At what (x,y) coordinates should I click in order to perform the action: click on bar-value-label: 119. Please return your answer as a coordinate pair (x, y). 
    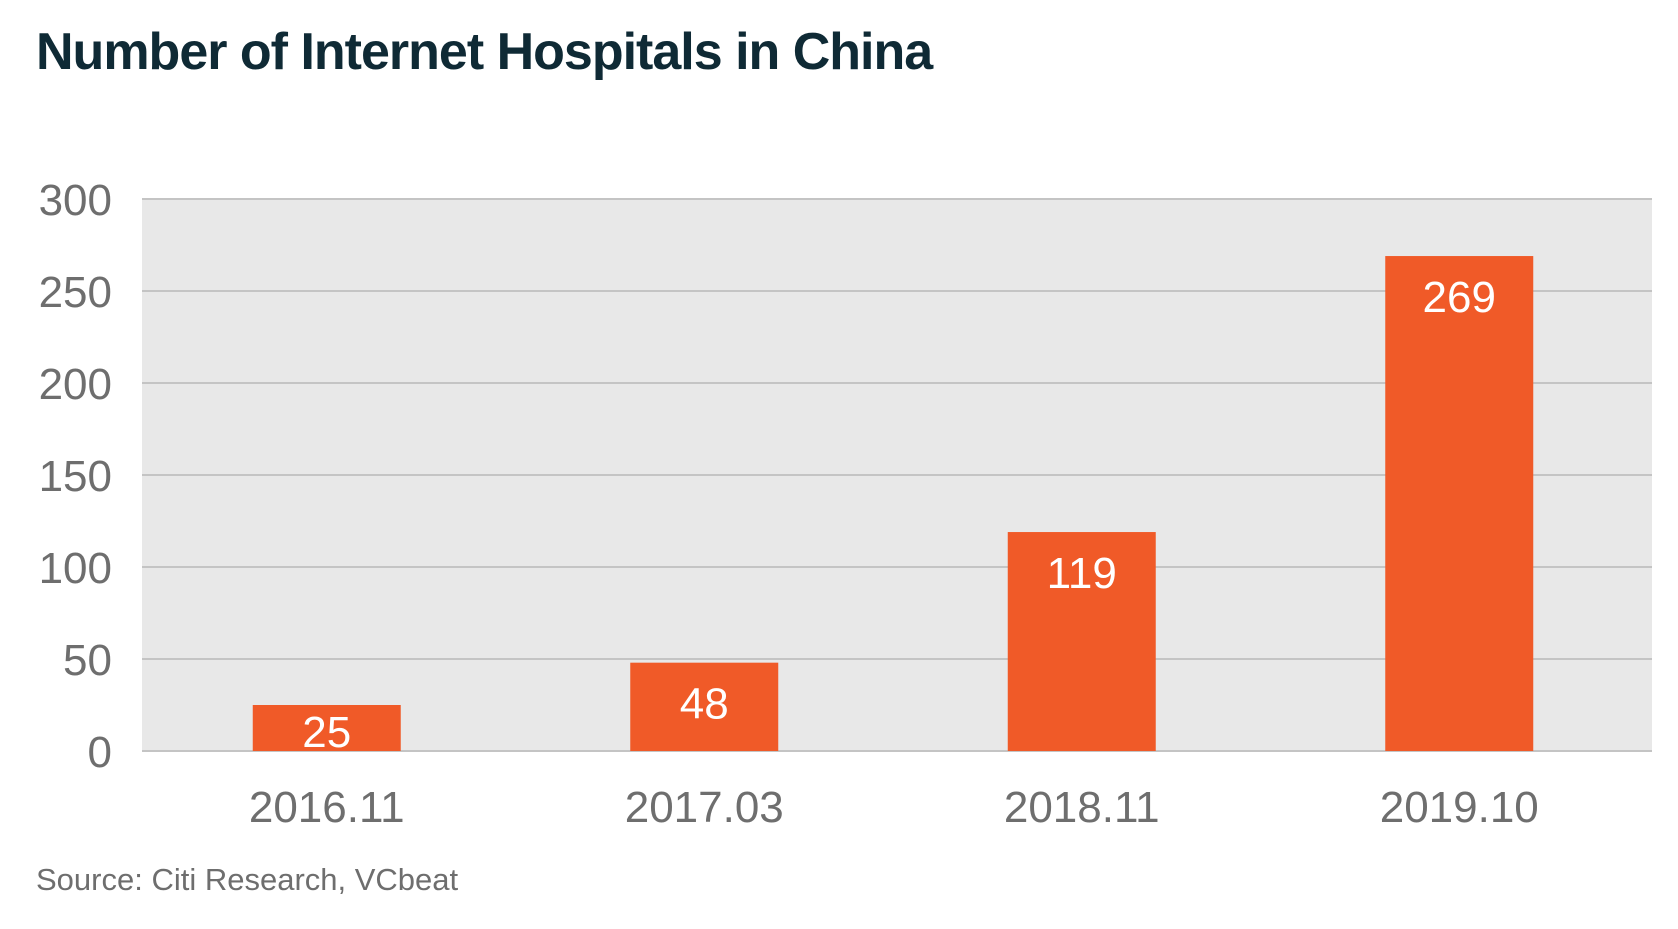
    Looking at the image, I should click on (1082, 573).